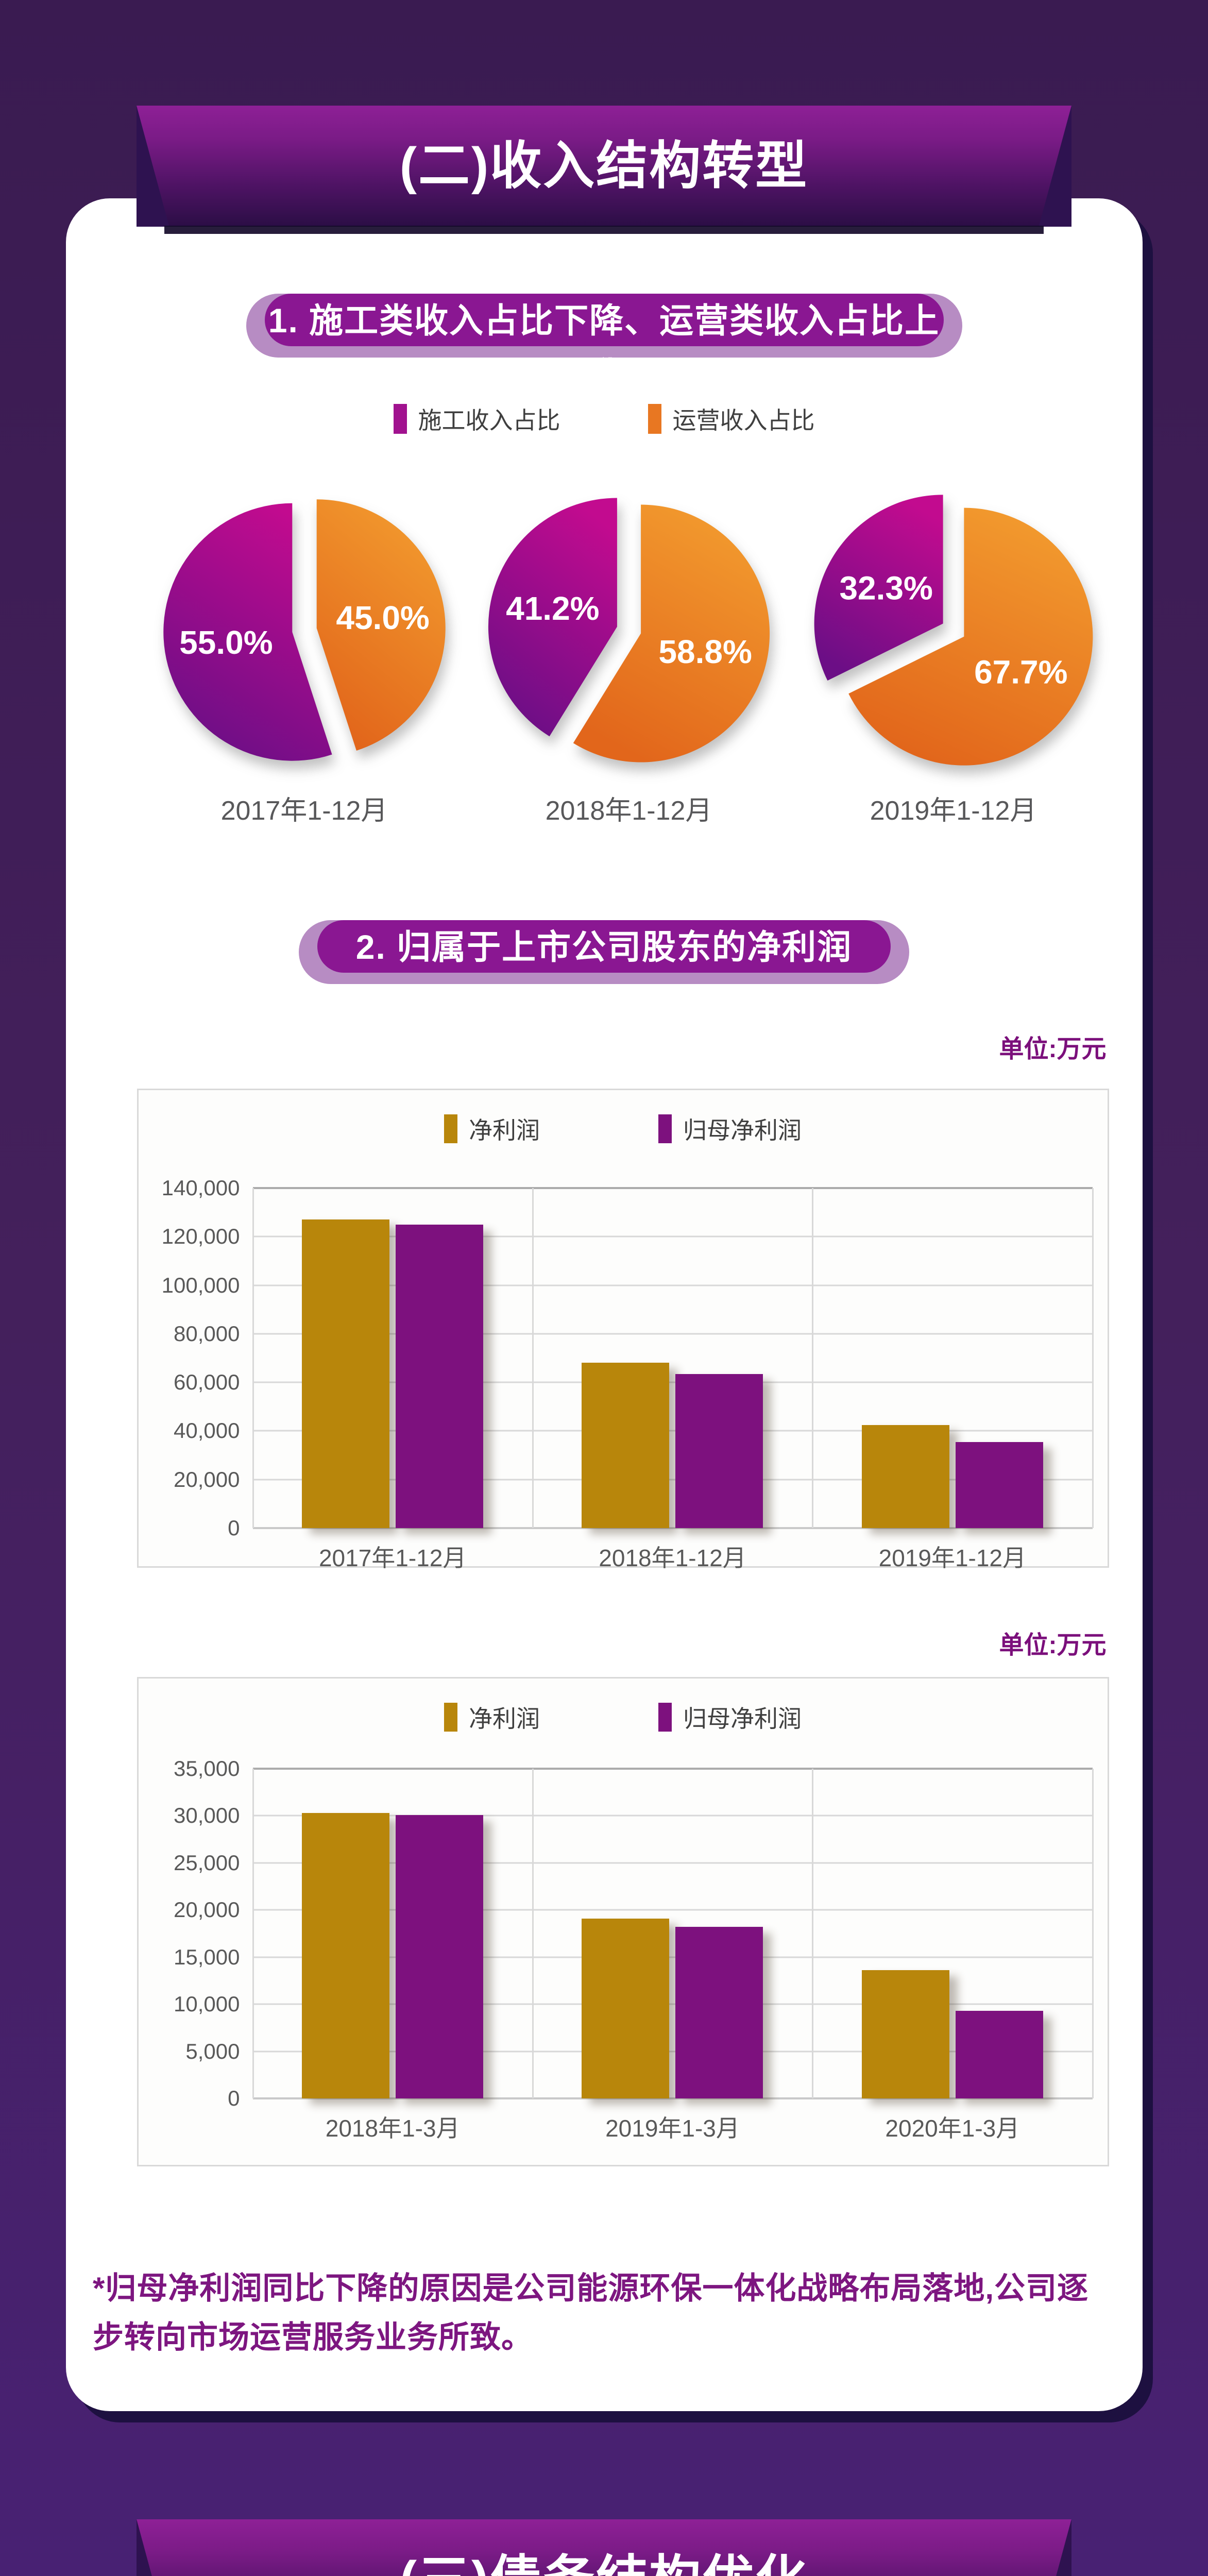 The image size is (1208, 2576). Describe the element at coordinates (672, 2128) in the screenshot. I see `x-axis-category-label: 2019年1-3月` at that location.